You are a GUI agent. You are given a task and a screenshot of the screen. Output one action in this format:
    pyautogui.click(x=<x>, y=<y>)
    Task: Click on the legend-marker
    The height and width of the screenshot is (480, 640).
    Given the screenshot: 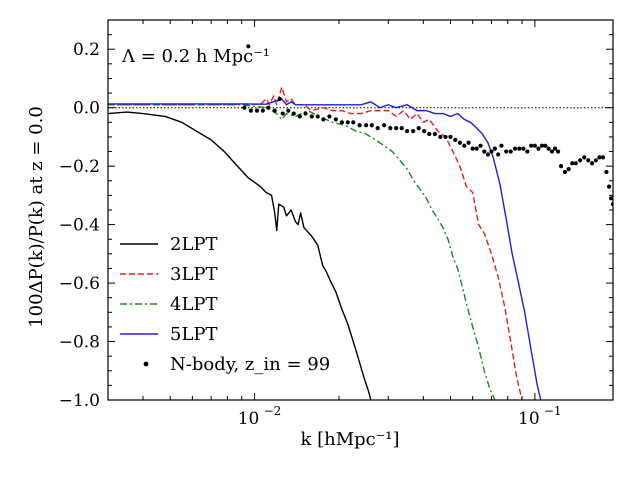 What is the action you would take?
    pyautogui.click(x=146, y=364)
    